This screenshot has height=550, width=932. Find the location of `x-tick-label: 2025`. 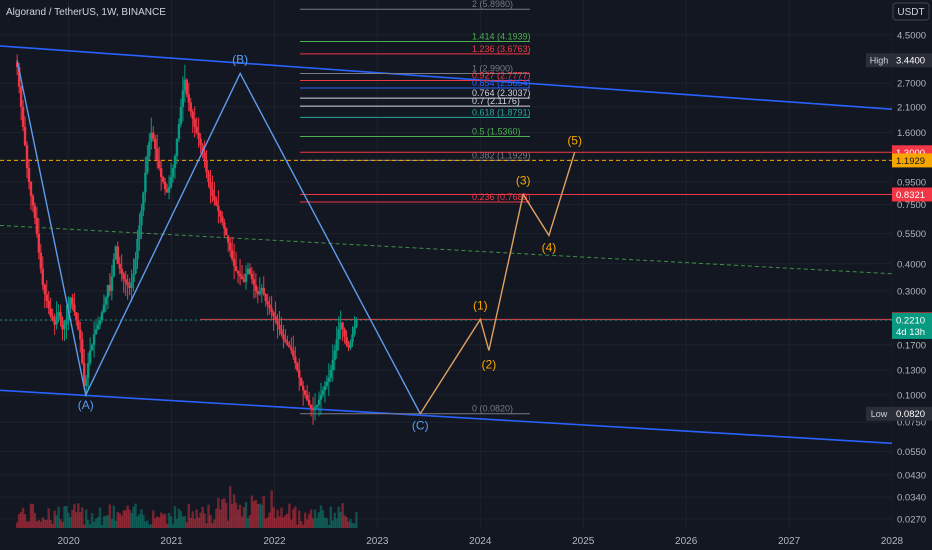

x-tick-label: 2025 is located at coordinates (583, 541).